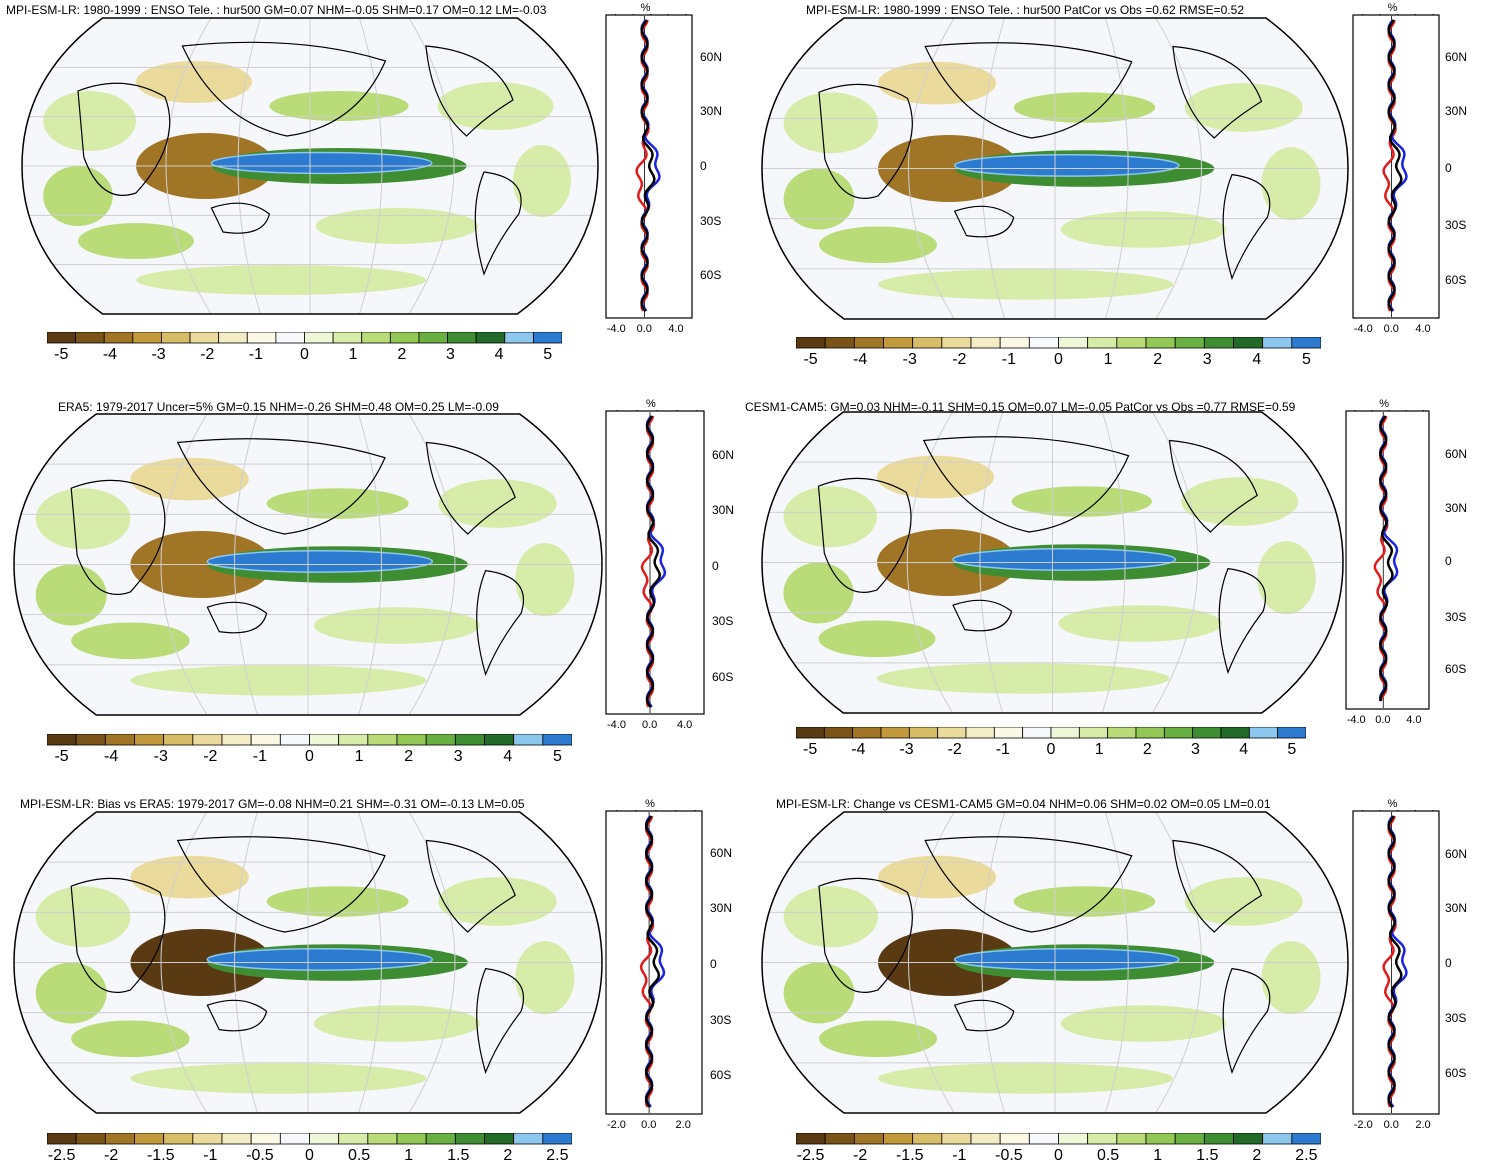  What do you see at coordinates (616, 1125) in the screenshot?
I see `profile-x-tick-label: -2.0` at bounding box center [616, 1125].